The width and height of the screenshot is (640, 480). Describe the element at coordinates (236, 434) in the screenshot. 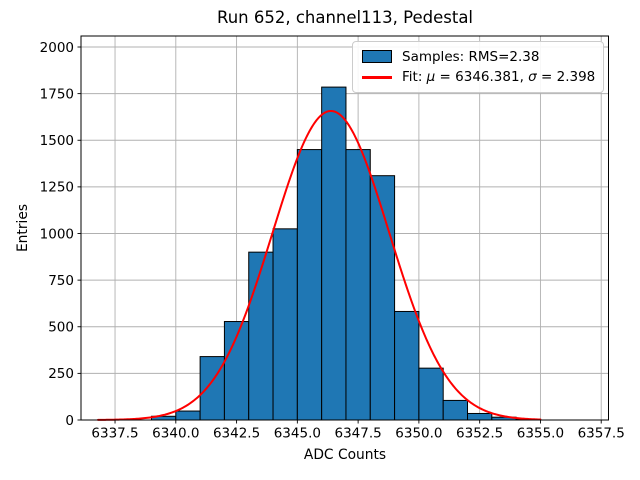

I see `x-tick-label: 6342.5` at that location.